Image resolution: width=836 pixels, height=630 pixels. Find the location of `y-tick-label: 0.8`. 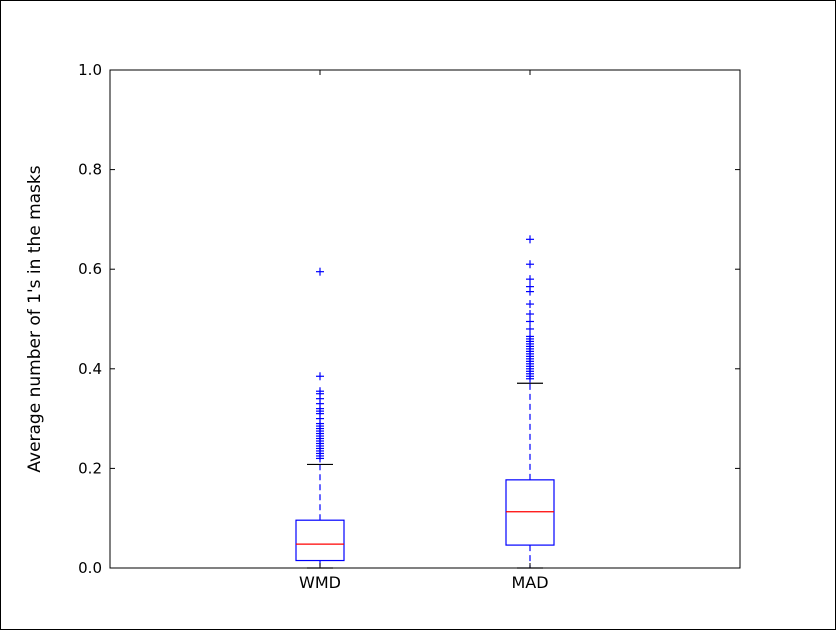

y-tick-label: 0.8 is located at coordinates (90, 170).